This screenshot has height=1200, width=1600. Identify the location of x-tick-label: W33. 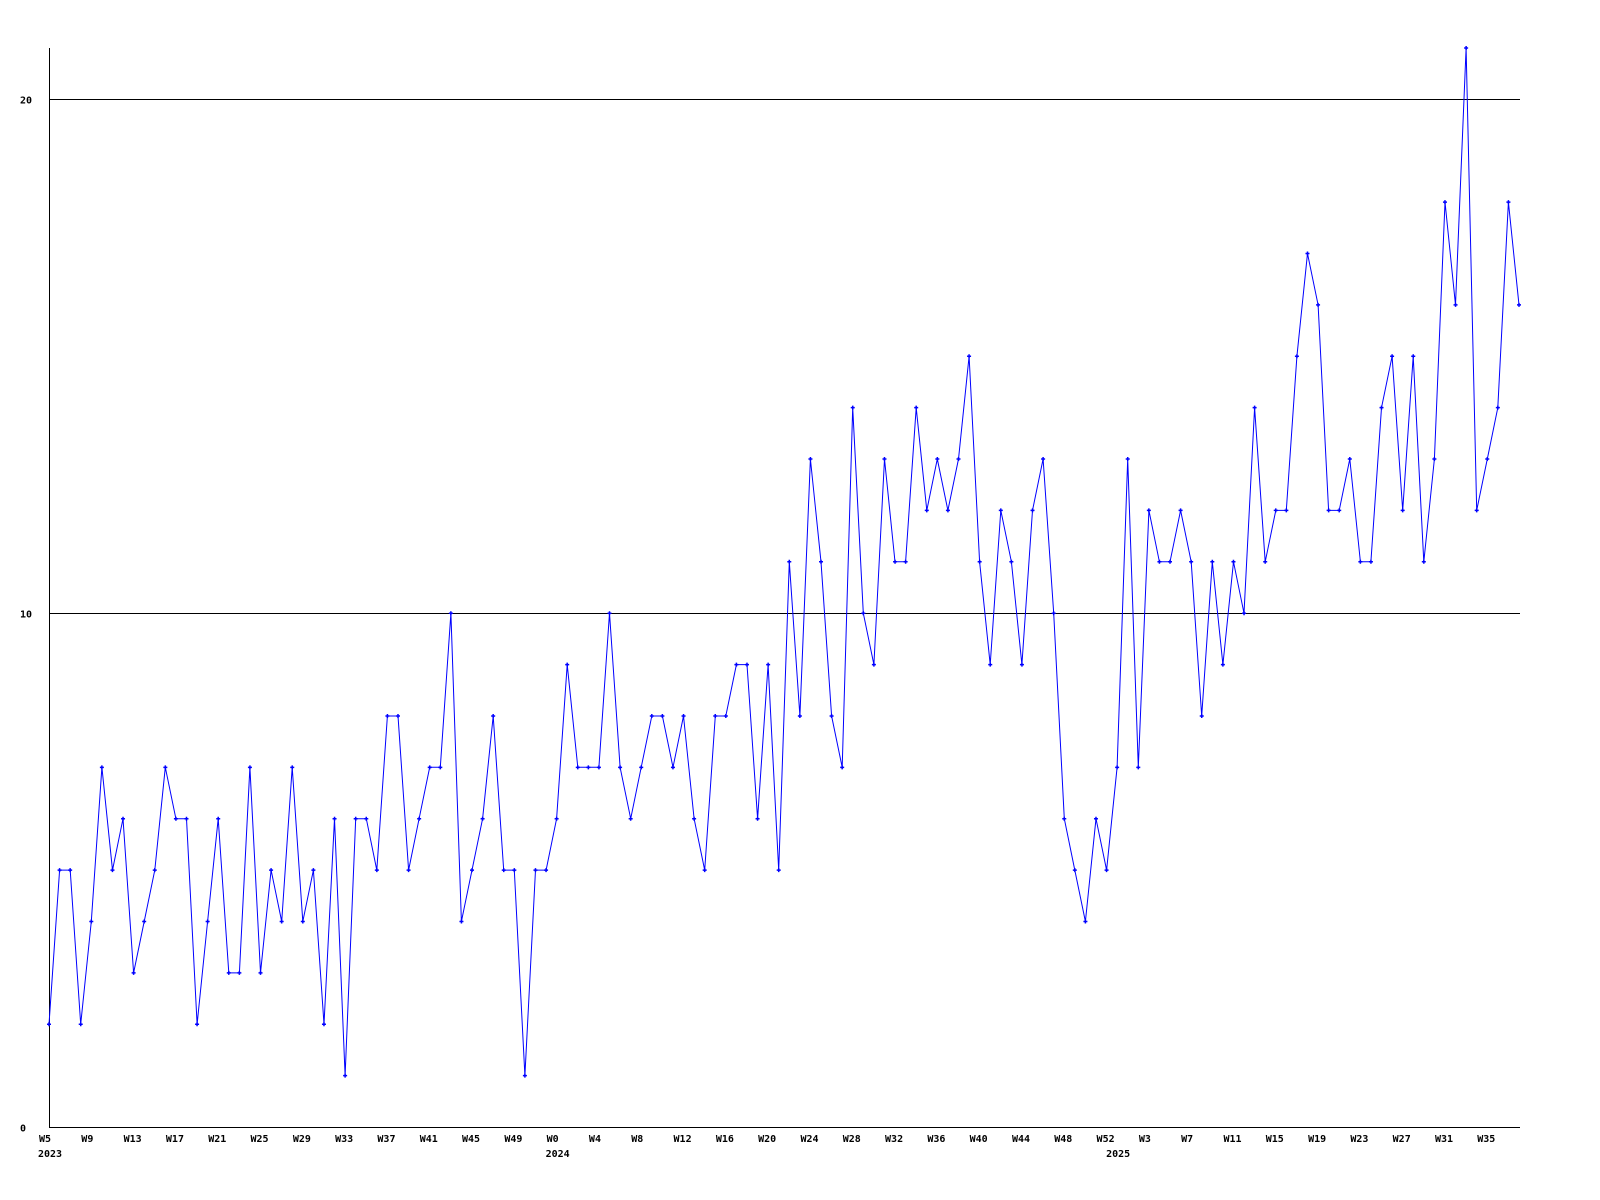
(344, 1139).